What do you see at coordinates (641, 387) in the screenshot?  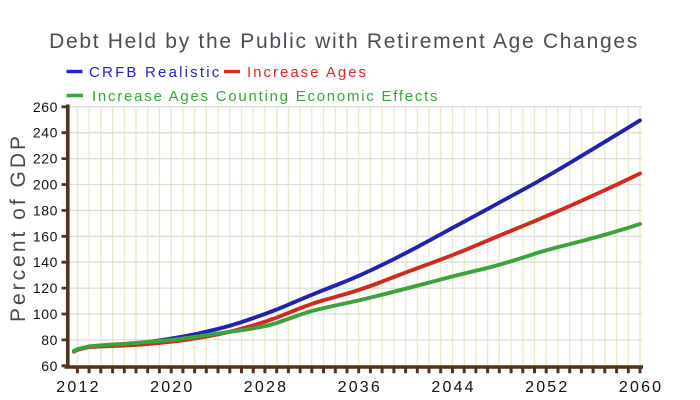 I see `svg-text: 2060` at bounding box center [641, 387].